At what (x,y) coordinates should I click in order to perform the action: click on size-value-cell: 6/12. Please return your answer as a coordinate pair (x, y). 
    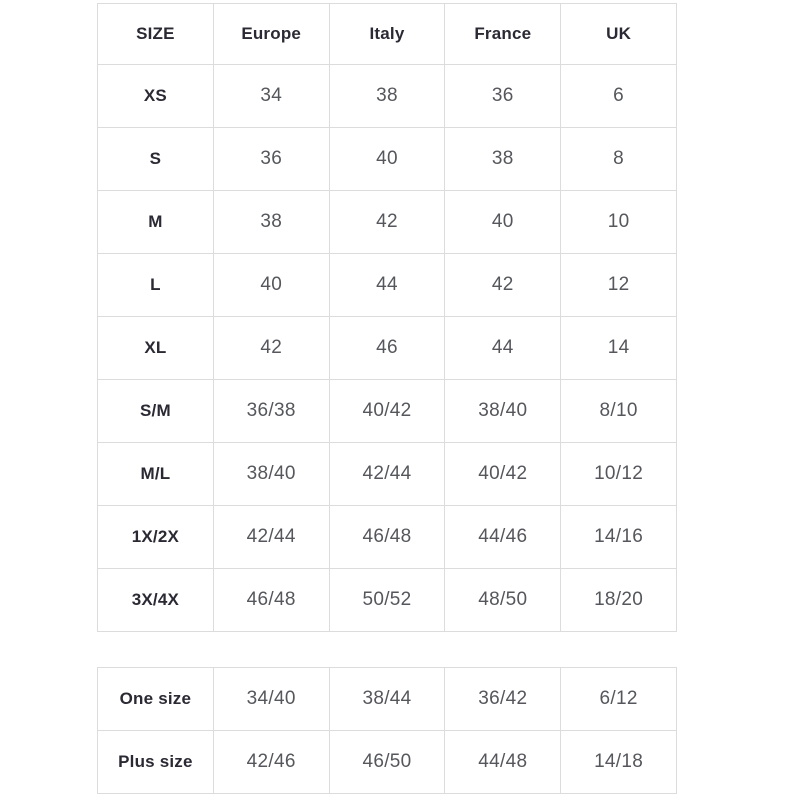
    Looking at the image, I should click on (618, 699).